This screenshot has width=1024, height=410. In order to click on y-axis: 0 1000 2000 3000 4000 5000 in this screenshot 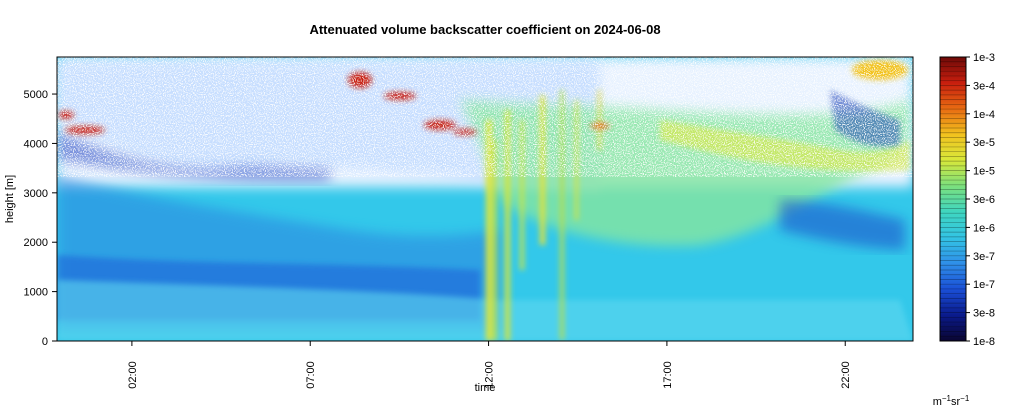, I will do `click(40, 218)`.